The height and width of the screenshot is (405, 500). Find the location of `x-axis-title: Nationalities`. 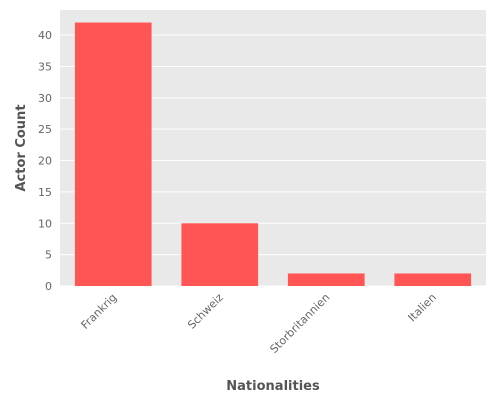

x-axis-title: Nationalities is located at coordinates (273, 386).